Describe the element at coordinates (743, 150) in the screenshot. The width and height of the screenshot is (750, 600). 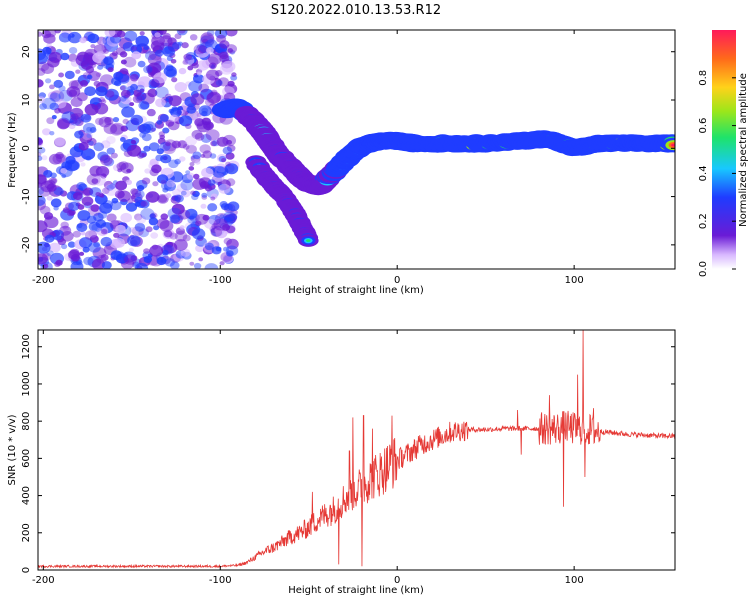
I see `colorbar-label: Normalized spectral amplitude` at that location.